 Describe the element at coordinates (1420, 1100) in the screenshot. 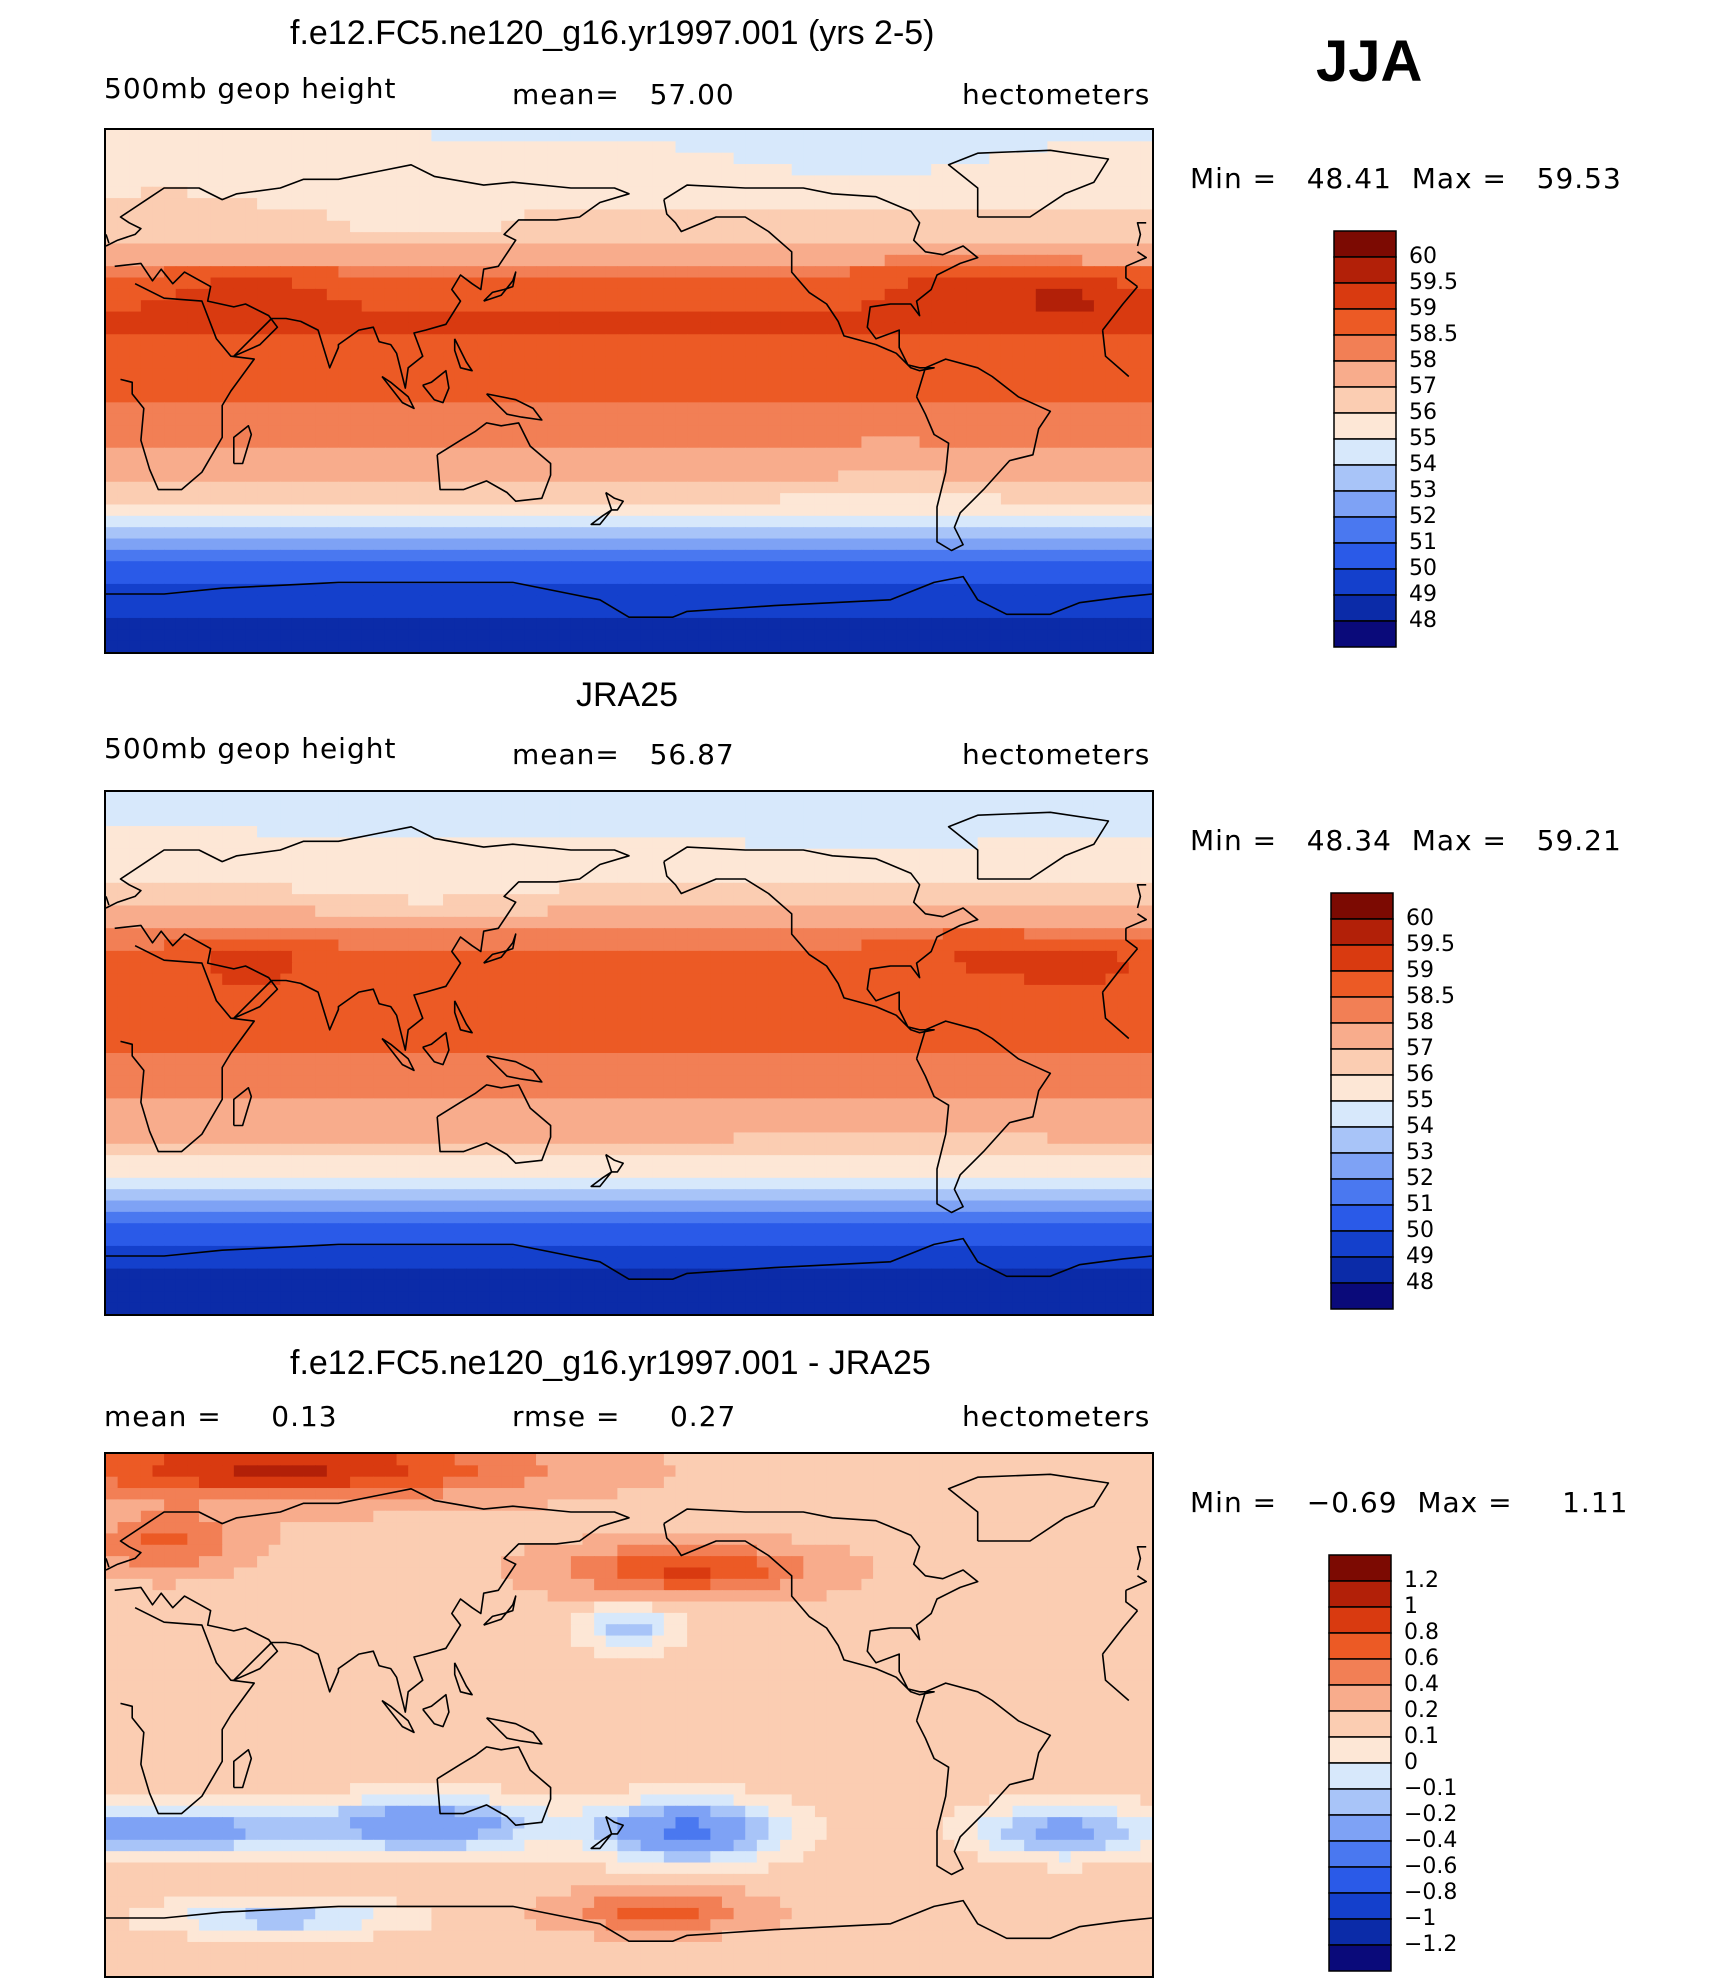

I see `colorbar-level-label: 55` at that location.